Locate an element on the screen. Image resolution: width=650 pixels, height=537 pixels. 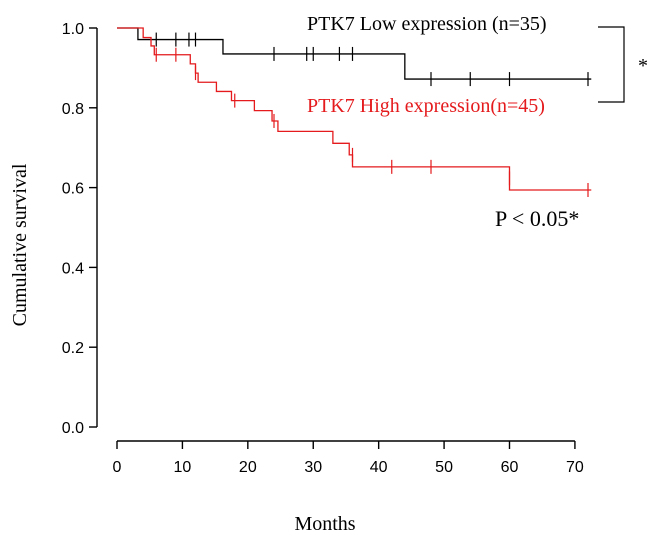
y-tick-label: 0.8 is located at coordinates (73, 109).